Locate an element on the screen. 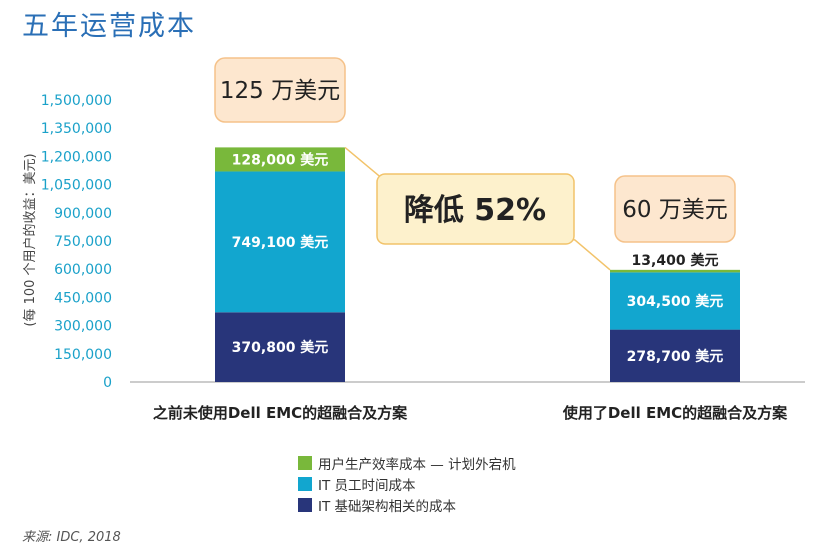  legend-swatch-green is located at coordinates (305, 462).